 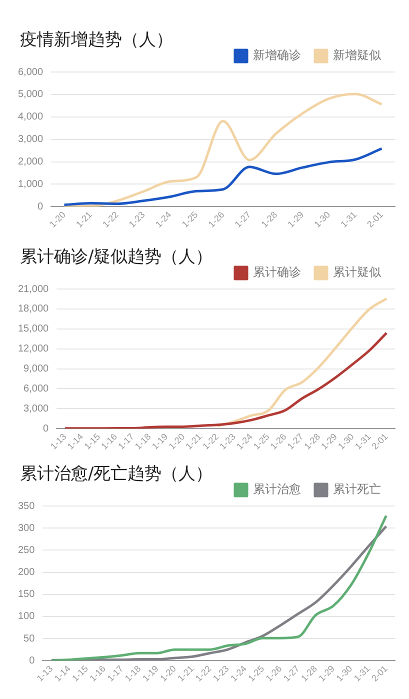 I want to click on y-tick-label: 1,000, so click(x=31, y=184).